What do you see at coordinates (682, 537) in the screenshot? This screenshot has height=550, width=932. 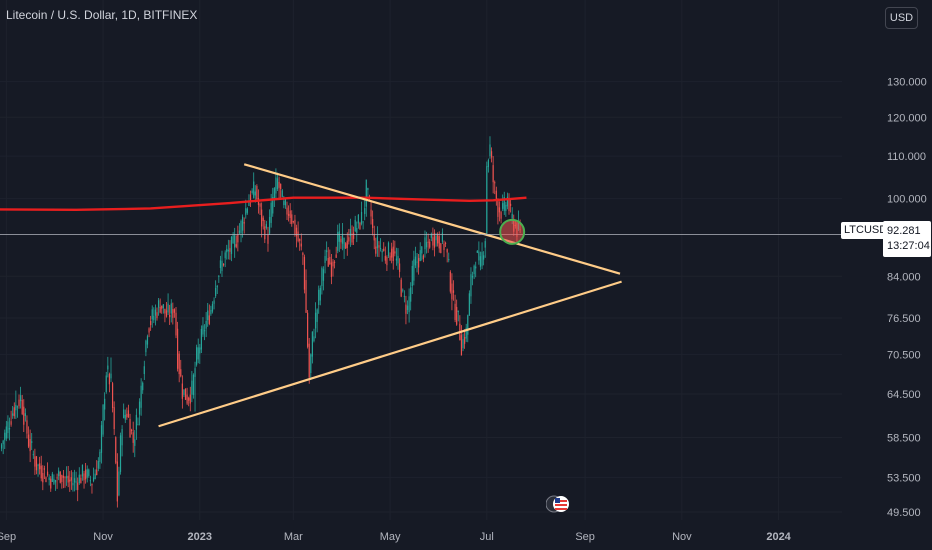 I see `x-tick-label: Nov` at bounding box center [682, 537].